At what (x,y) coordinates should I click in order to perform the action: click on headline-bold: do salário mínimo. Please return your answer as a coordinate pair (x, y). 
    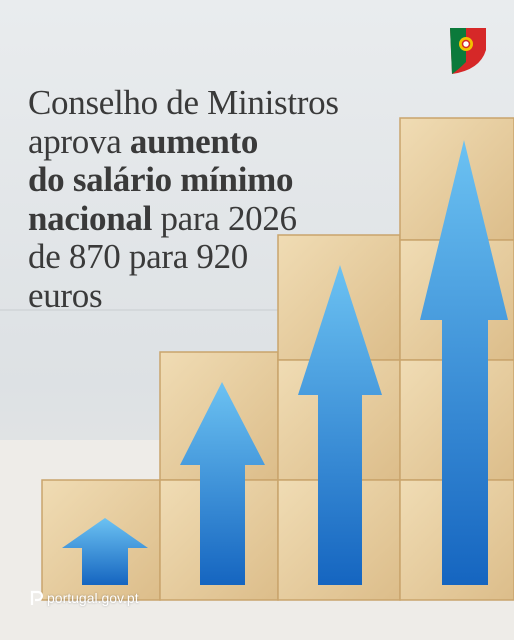
    Looking at the image, I should click on (161, 179).